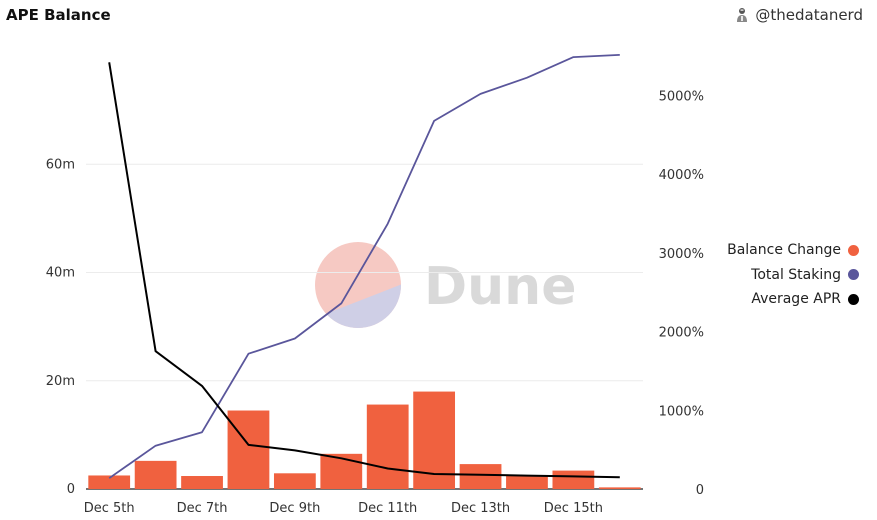 The height and width of the screenshot is (520, 877). What do you see at coordinates (700, 490) in the screenshot?
I see `y-right-tick-label: 0` at bounding box center [700, 490].